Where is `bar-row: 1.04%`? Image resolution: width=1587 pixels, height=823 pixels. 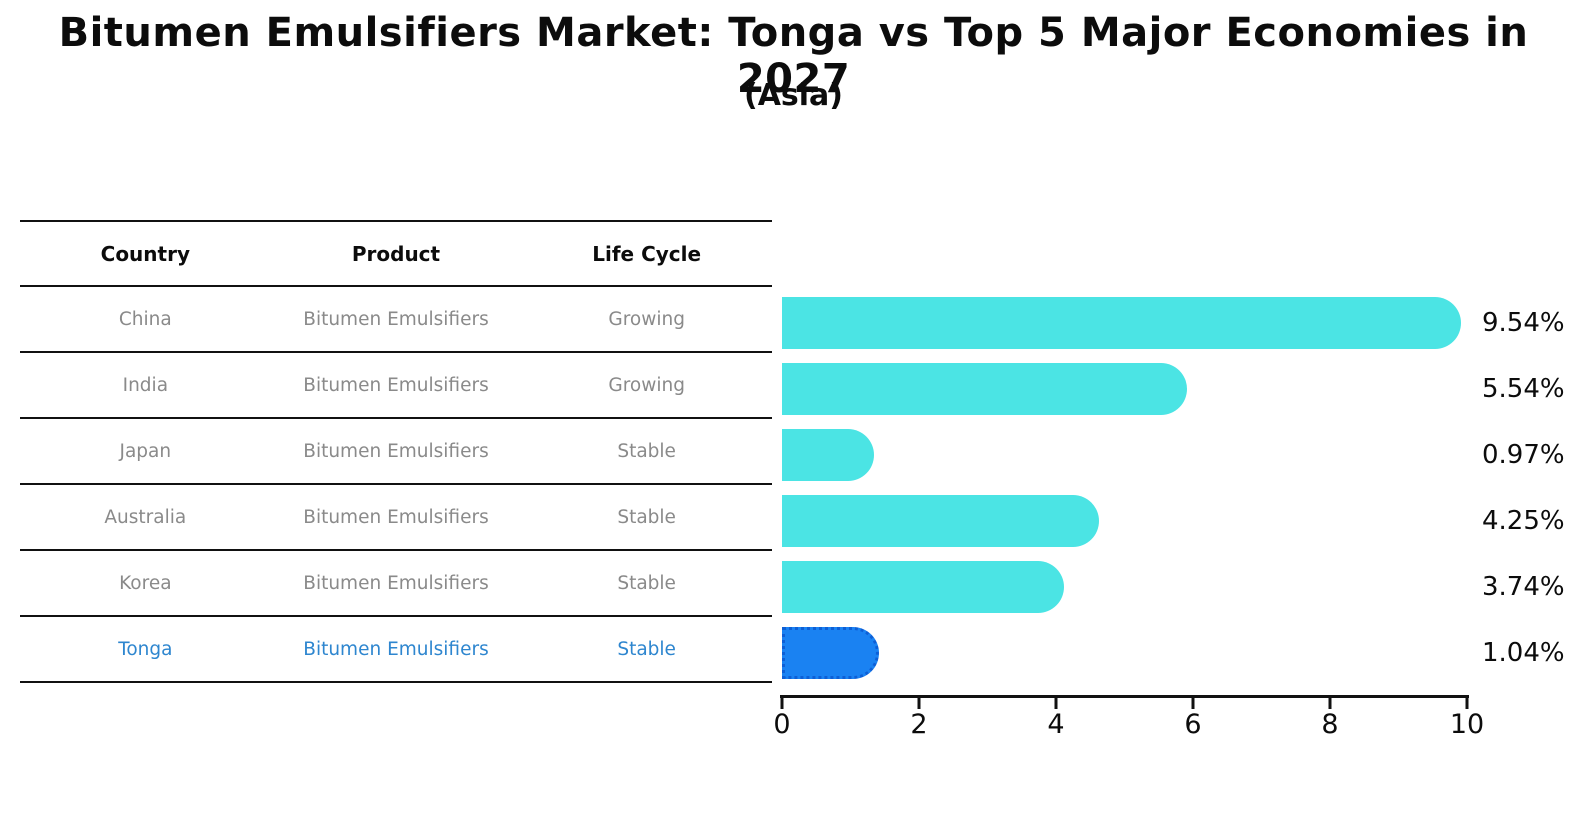 bar-row: 1.04% is located at coordinates (1173, 653).